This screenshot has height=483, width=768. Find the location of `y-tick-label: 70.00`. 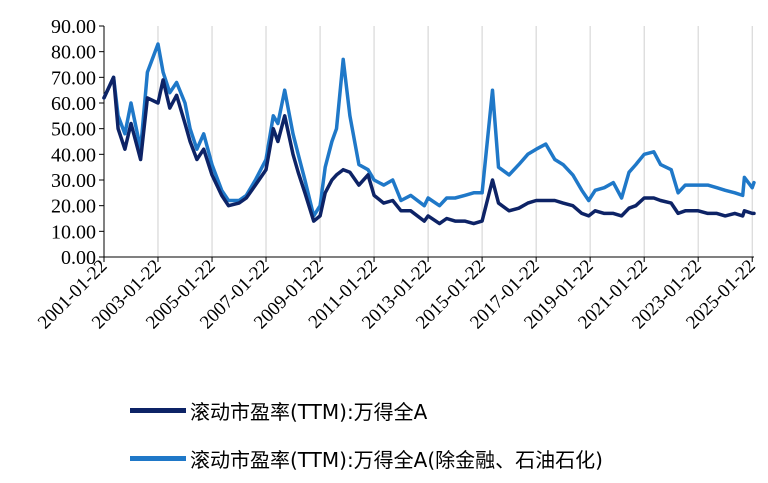

y-tick-label: 70.00 is located at coordinates (73, 78).